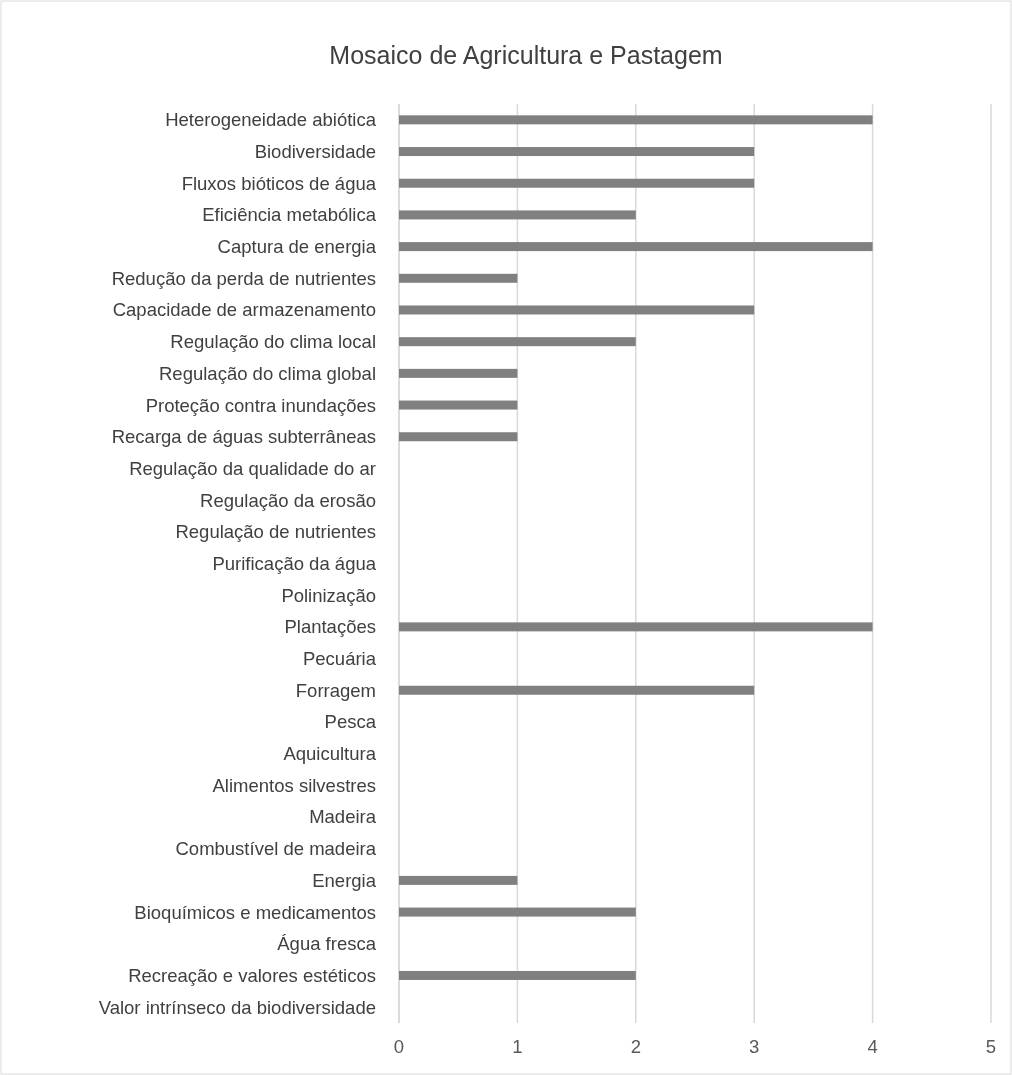 This screenshot has width=1012, height=1075. I want to click on y-tick-label: Combustível de madeira, so click(276, 849).